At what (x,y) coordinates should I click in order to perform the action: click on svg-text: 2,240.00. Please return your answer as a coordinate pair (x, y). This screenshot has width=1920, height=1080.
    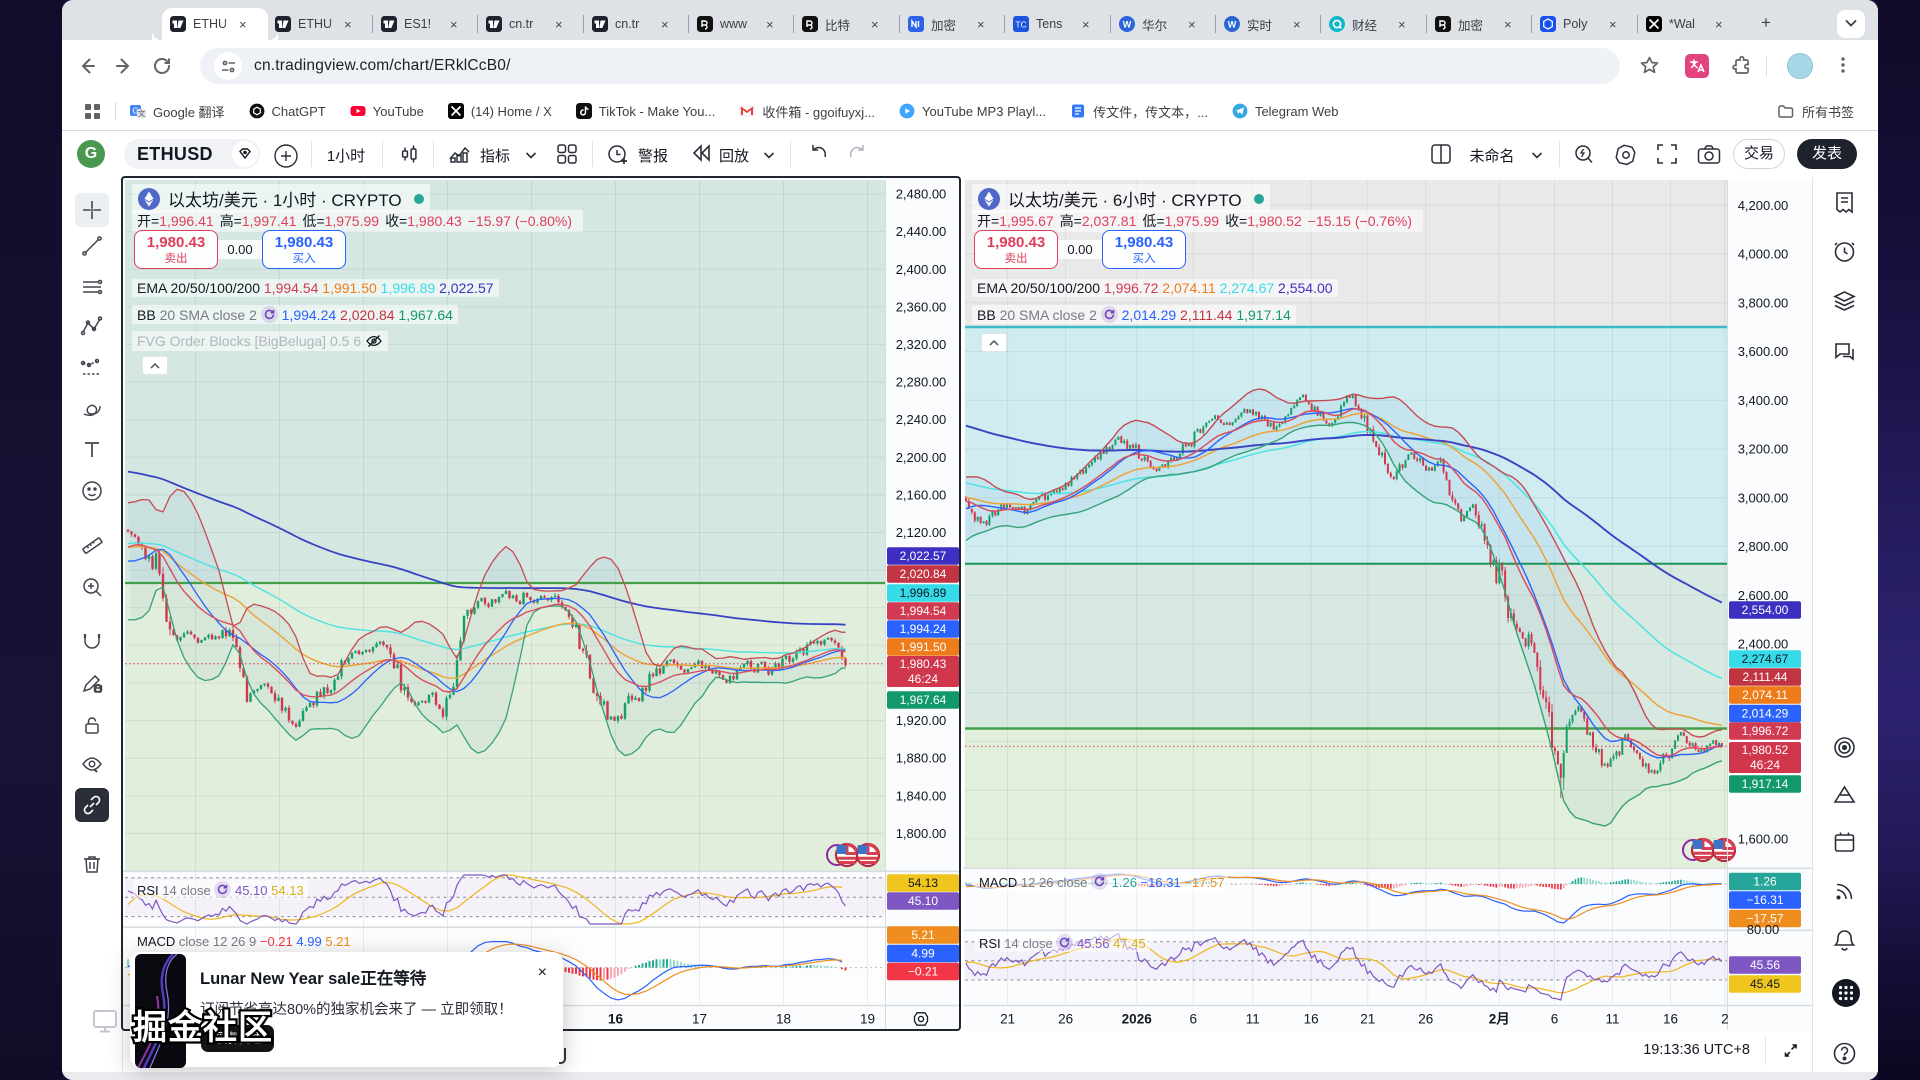
    Looking at the image, I should click on (921, 419).